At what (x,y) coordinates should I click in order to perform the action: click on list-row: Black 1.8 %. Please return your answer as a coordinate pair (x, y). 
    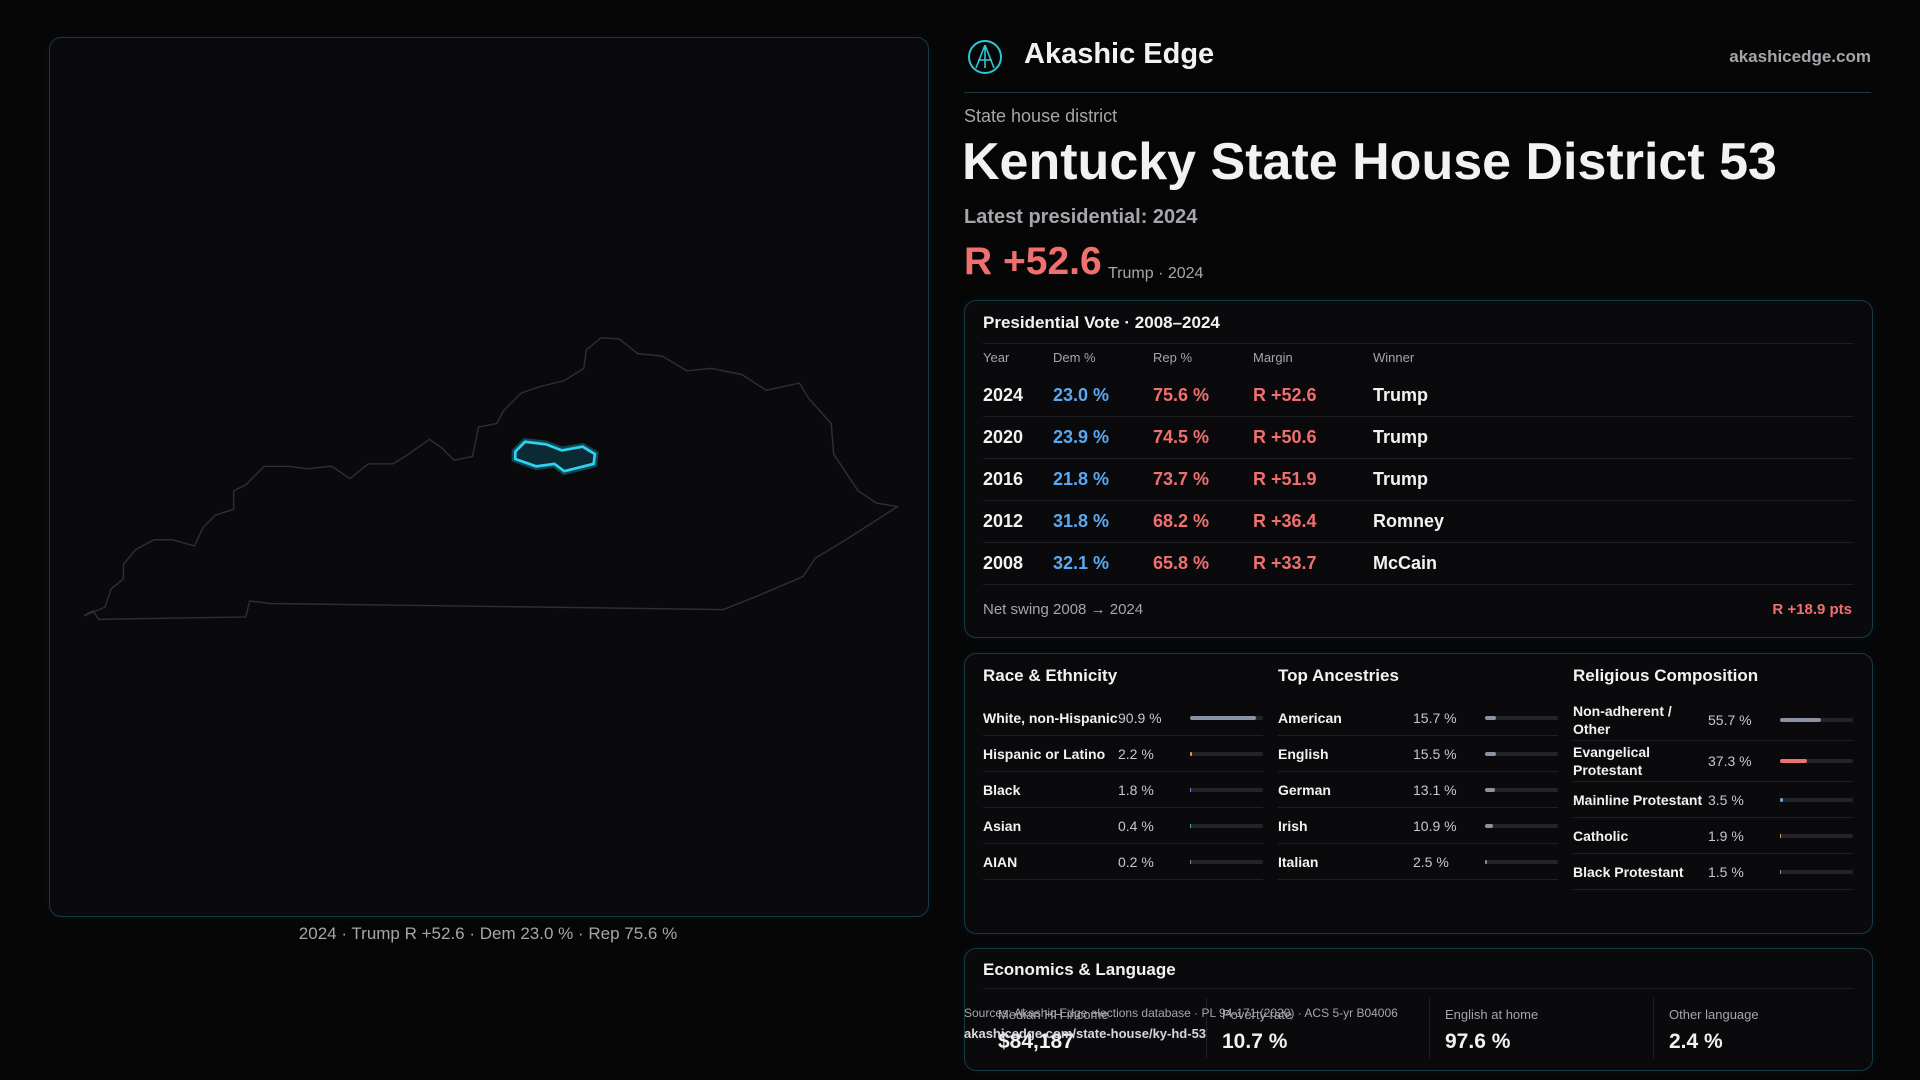
    Looking at the image, I should click on (1123, 790).